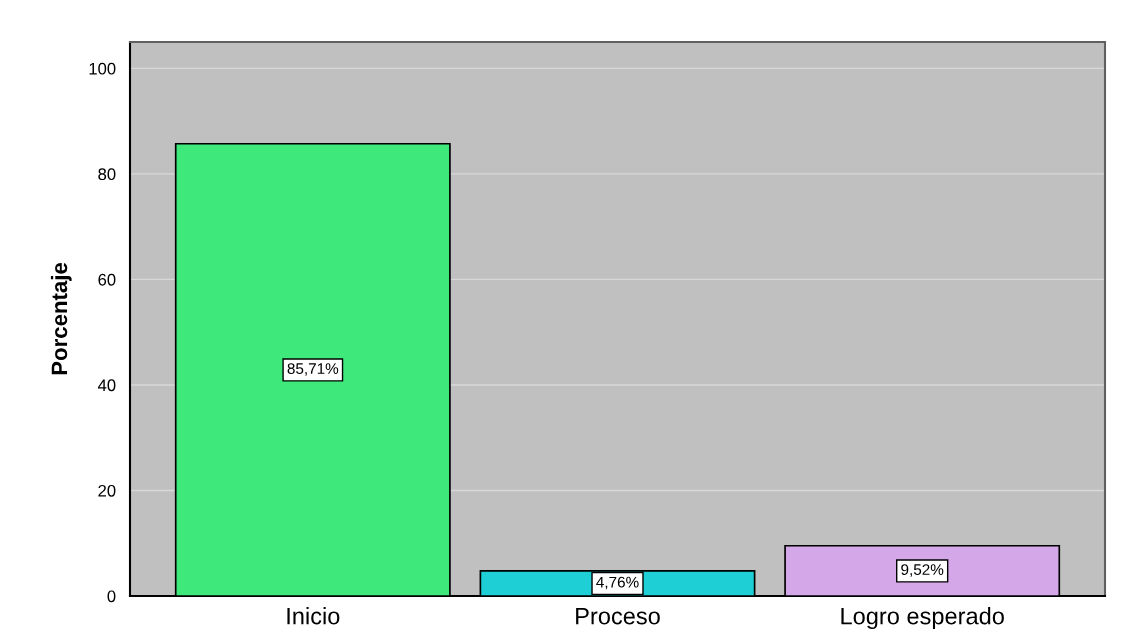 This screenshot has width=1133, height=638. Describe the element at coordinates (102, 68) in the screenshot. I see `y-tick-label: 100` at that location.